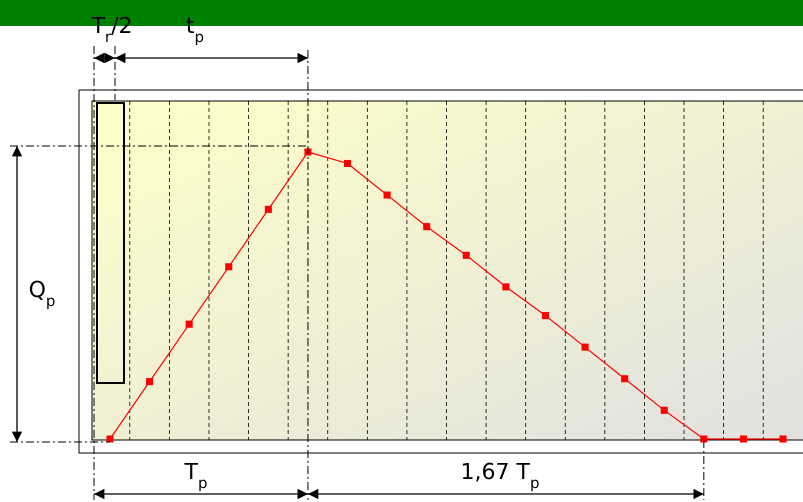 The height and width of the screenshot is (502, 803). What do you see at coordinates (196, 476) in the screenshot?
I see `text: T$_{p}$` at bounding box center [196, 476].